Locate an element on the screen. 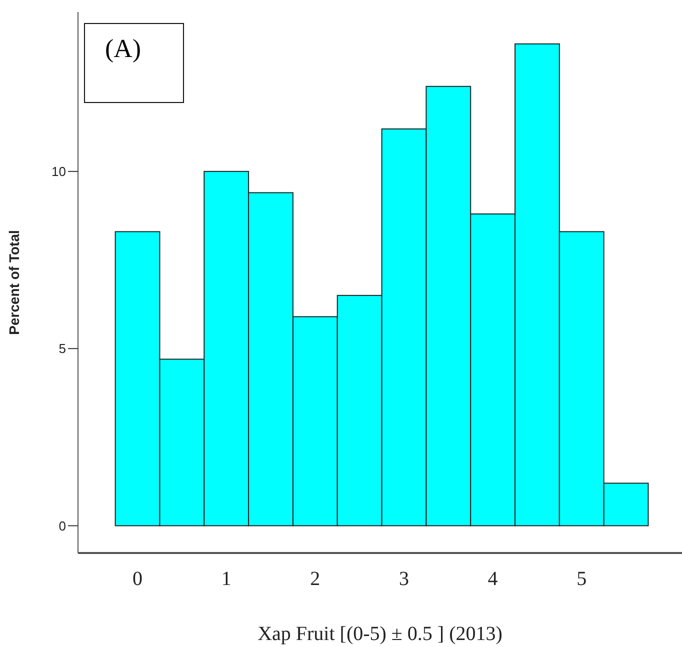 The height and width of the screenshot is (647, 682). y-tick-label: 10 is located at coordinates (59, 172).